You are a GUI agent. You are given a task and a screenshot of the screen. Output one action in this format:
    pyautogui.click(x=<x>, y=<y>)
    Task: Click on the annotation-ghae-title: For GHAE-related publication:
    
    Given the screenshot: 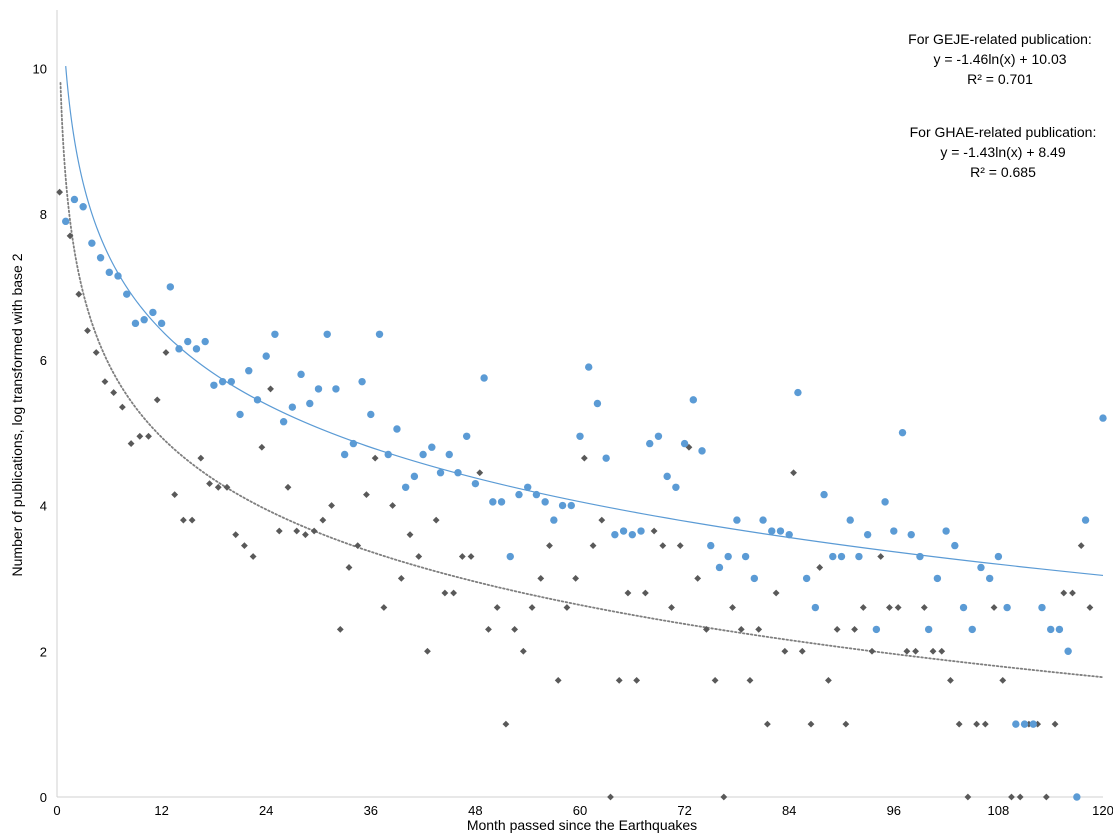 What is the action you would take?
    pyautogui.click(x=1003, y=132)
    